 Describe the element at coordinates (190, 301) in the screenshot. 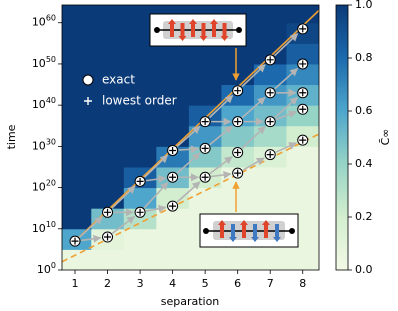

I see `x-axis-label: separation` at that location.